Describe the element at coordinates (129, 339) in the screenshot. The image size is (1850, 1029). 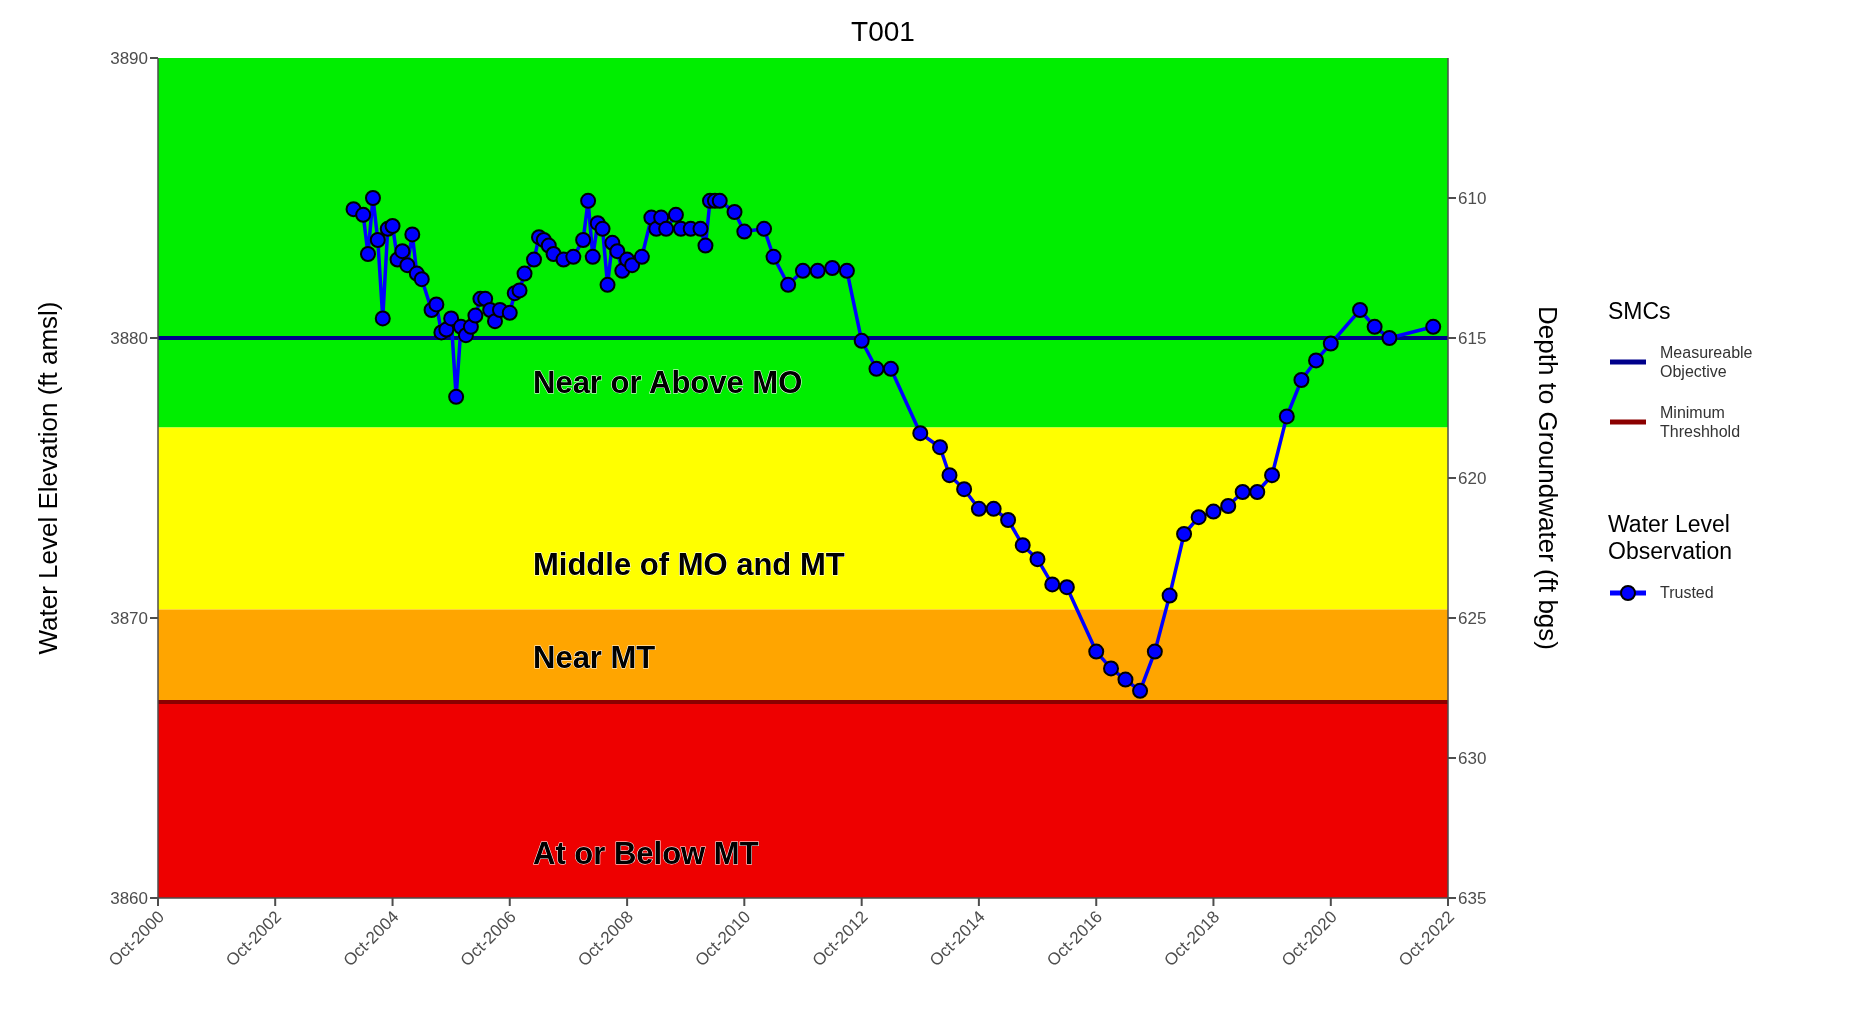
I see `y-tick-label: 3880` at that location.